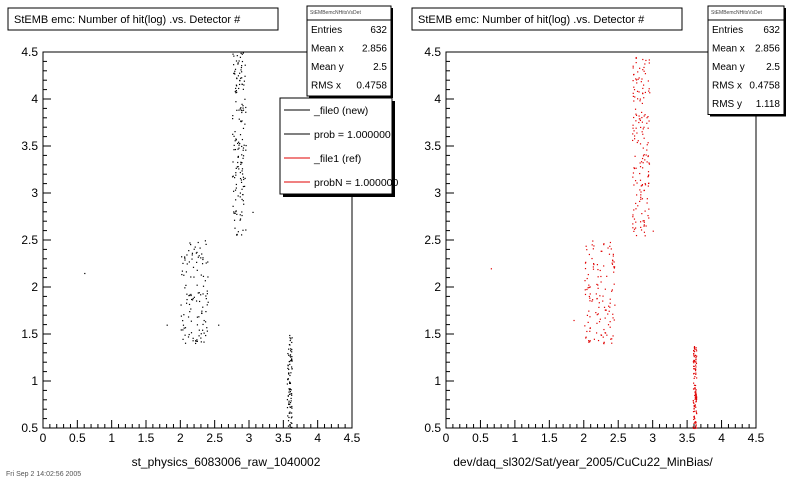  What do you see at coordinates (34, 193) in the screenshot?
I see `y-tick-label: 3` at bounding box center [34, 193].